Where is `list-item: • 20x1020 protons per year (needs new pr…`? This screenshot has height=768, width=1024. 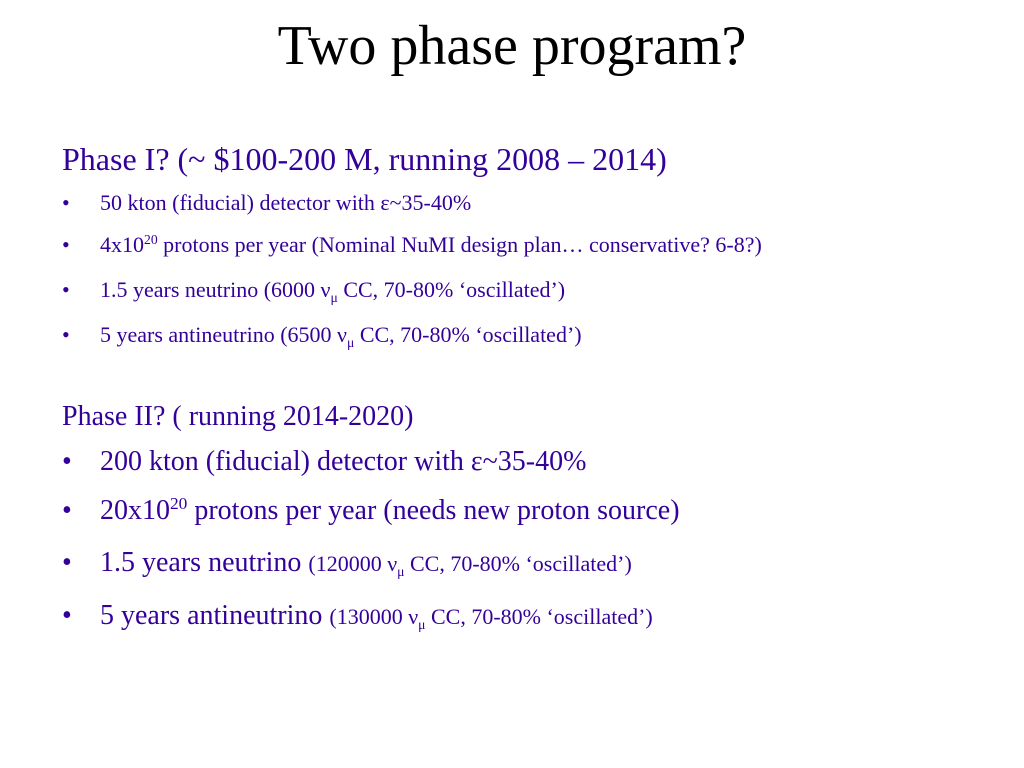 list-item: • 20x1020 protons per year (needs new pr… is located at coordinates (533, 512).